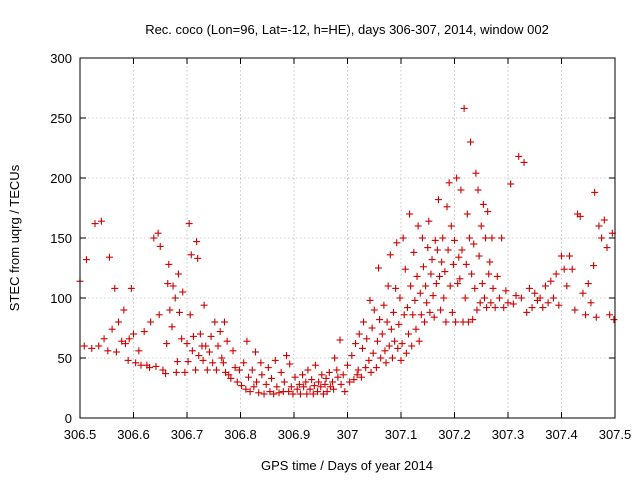  Describe the element at coordinates (615, 434) in the screenshot. I see `x-tick-label: 307.5` at that location.